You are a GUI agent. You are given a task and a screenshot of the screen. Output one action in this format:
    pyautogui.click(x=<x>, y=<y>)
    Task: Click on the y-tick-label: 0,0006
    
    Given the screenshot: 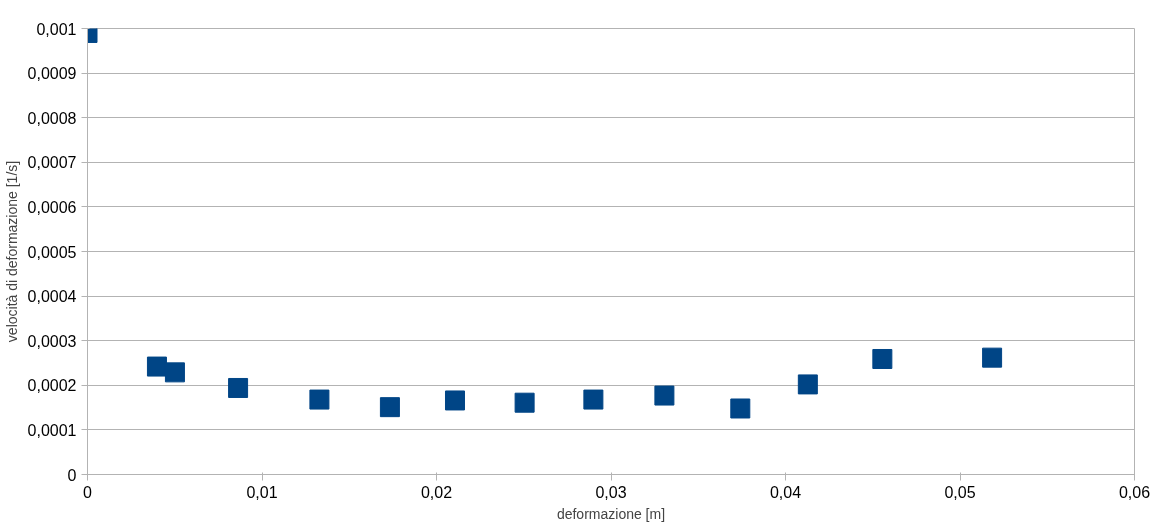 What is the action you would take?
    pyautogui.click(x=52, y=207)
    